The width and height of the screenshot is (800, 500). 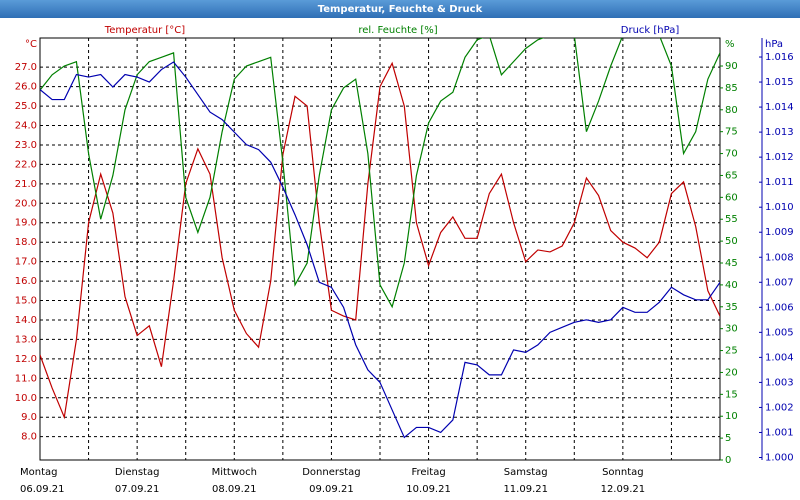 What do you see at coordinates (234, 489) in the screenshot?
I see `day-date: 08.09.21` at bounding box center [234, 489].